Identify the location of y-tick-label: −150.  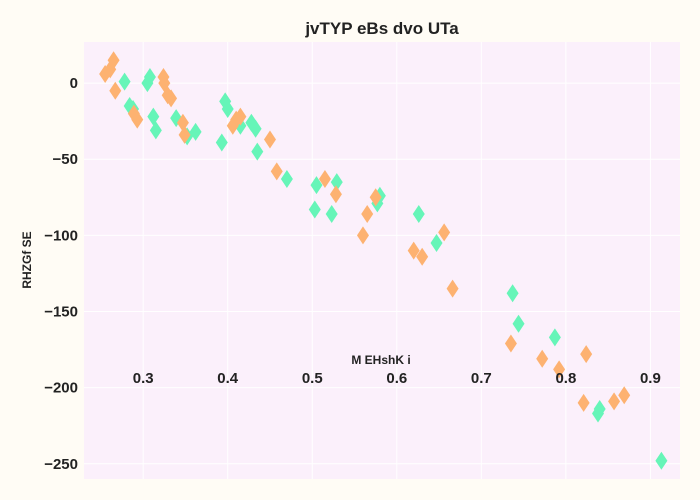
(61, 312).